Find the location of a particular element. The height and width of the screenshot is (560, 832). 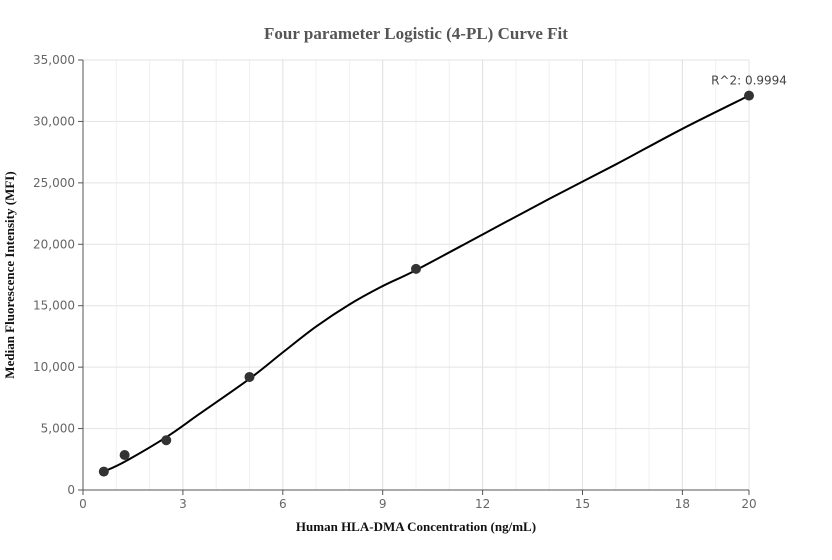

x-tick-label: 6 is located at coordinates (283, 504).